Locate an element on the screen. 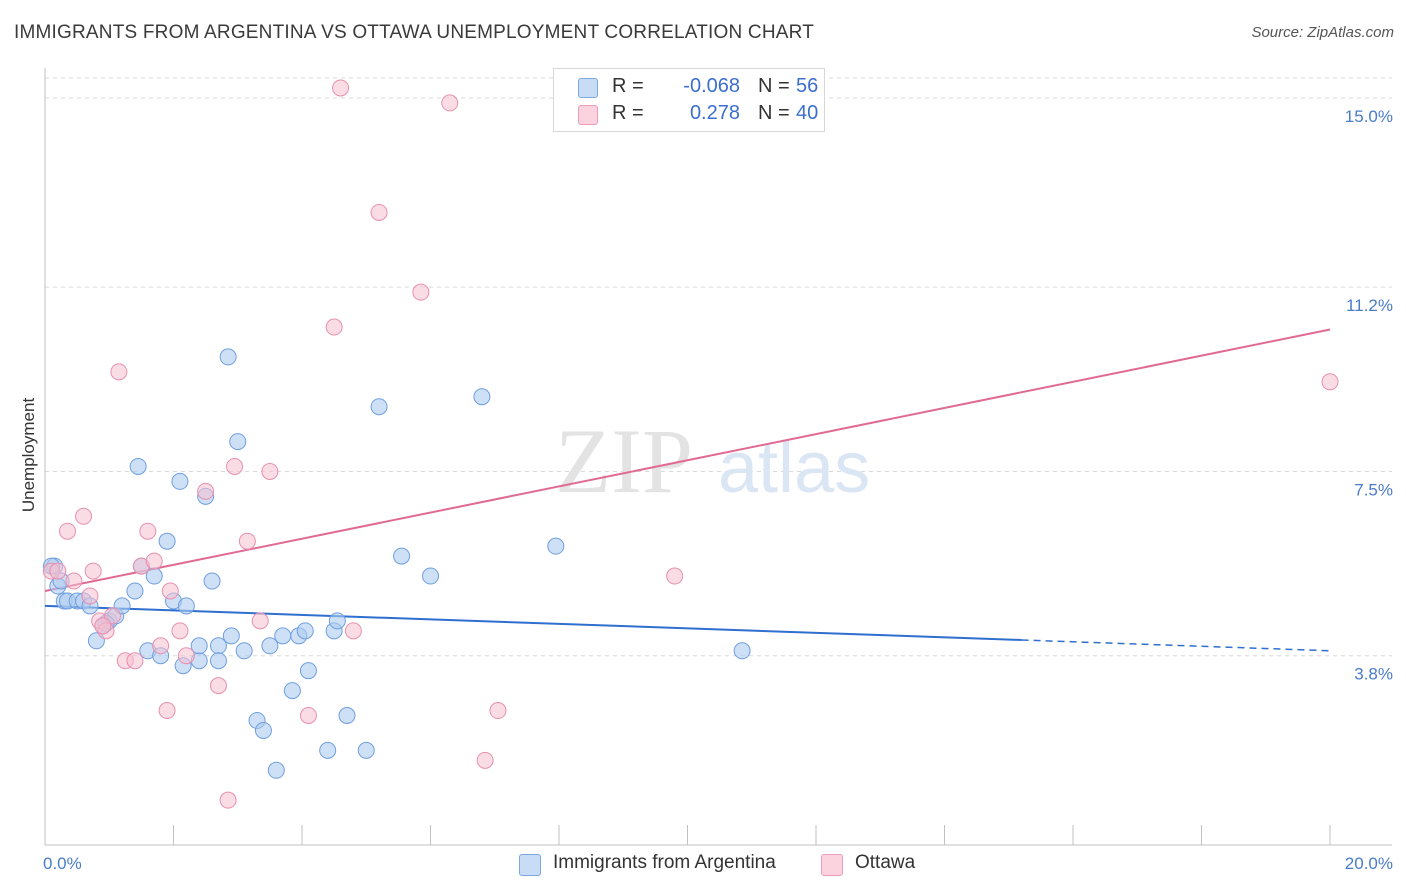 The width and height of the screenshot is (1406, 892). legend-r-value: -0.068 is located at coordinates (711, 86).